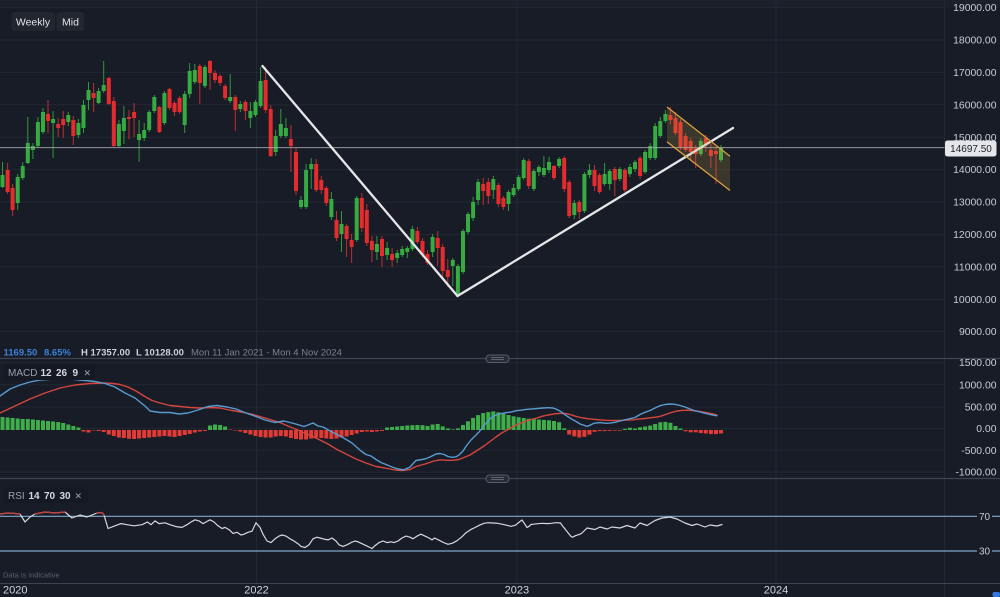 The width and height of the screenshot is (1000, 597). I want to click on svg-text: 8.65%, so click(57, 352).